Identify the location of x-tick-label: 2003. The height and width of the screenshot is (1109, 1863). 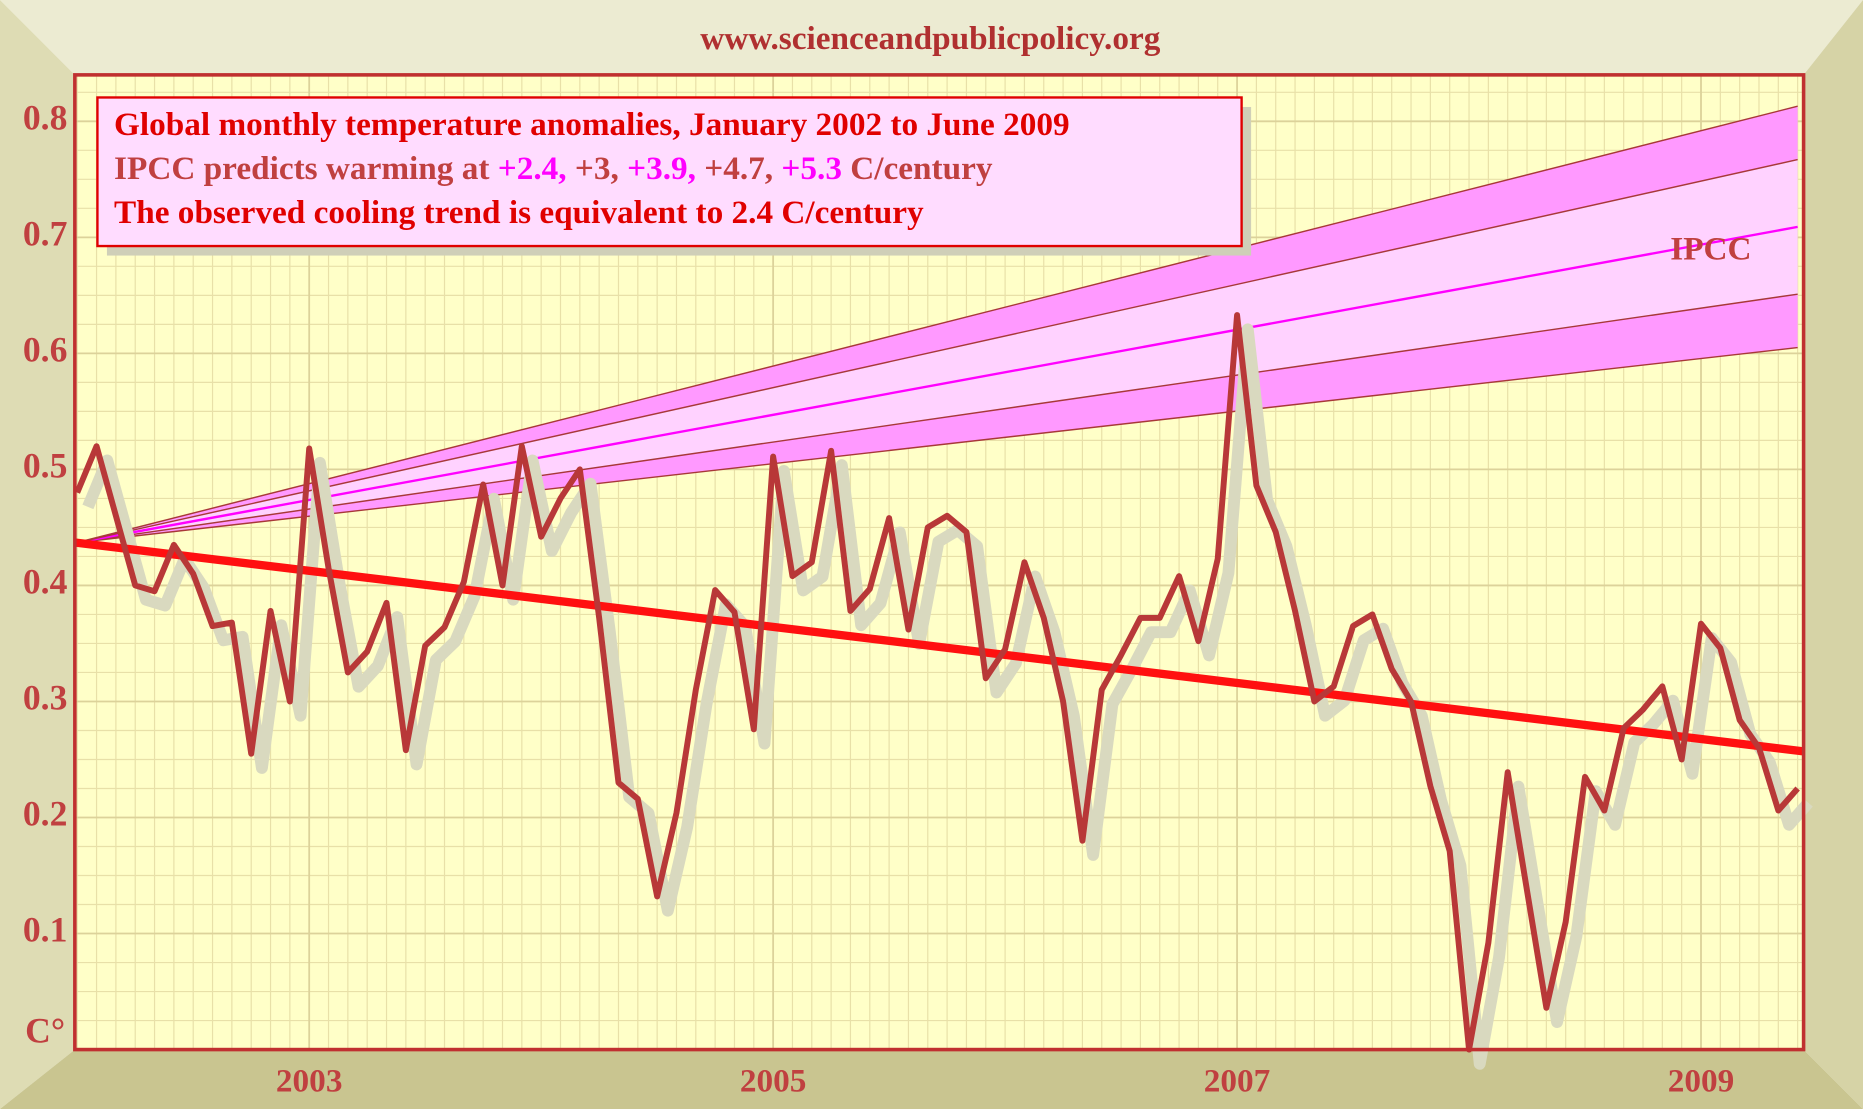
(309, 1081).